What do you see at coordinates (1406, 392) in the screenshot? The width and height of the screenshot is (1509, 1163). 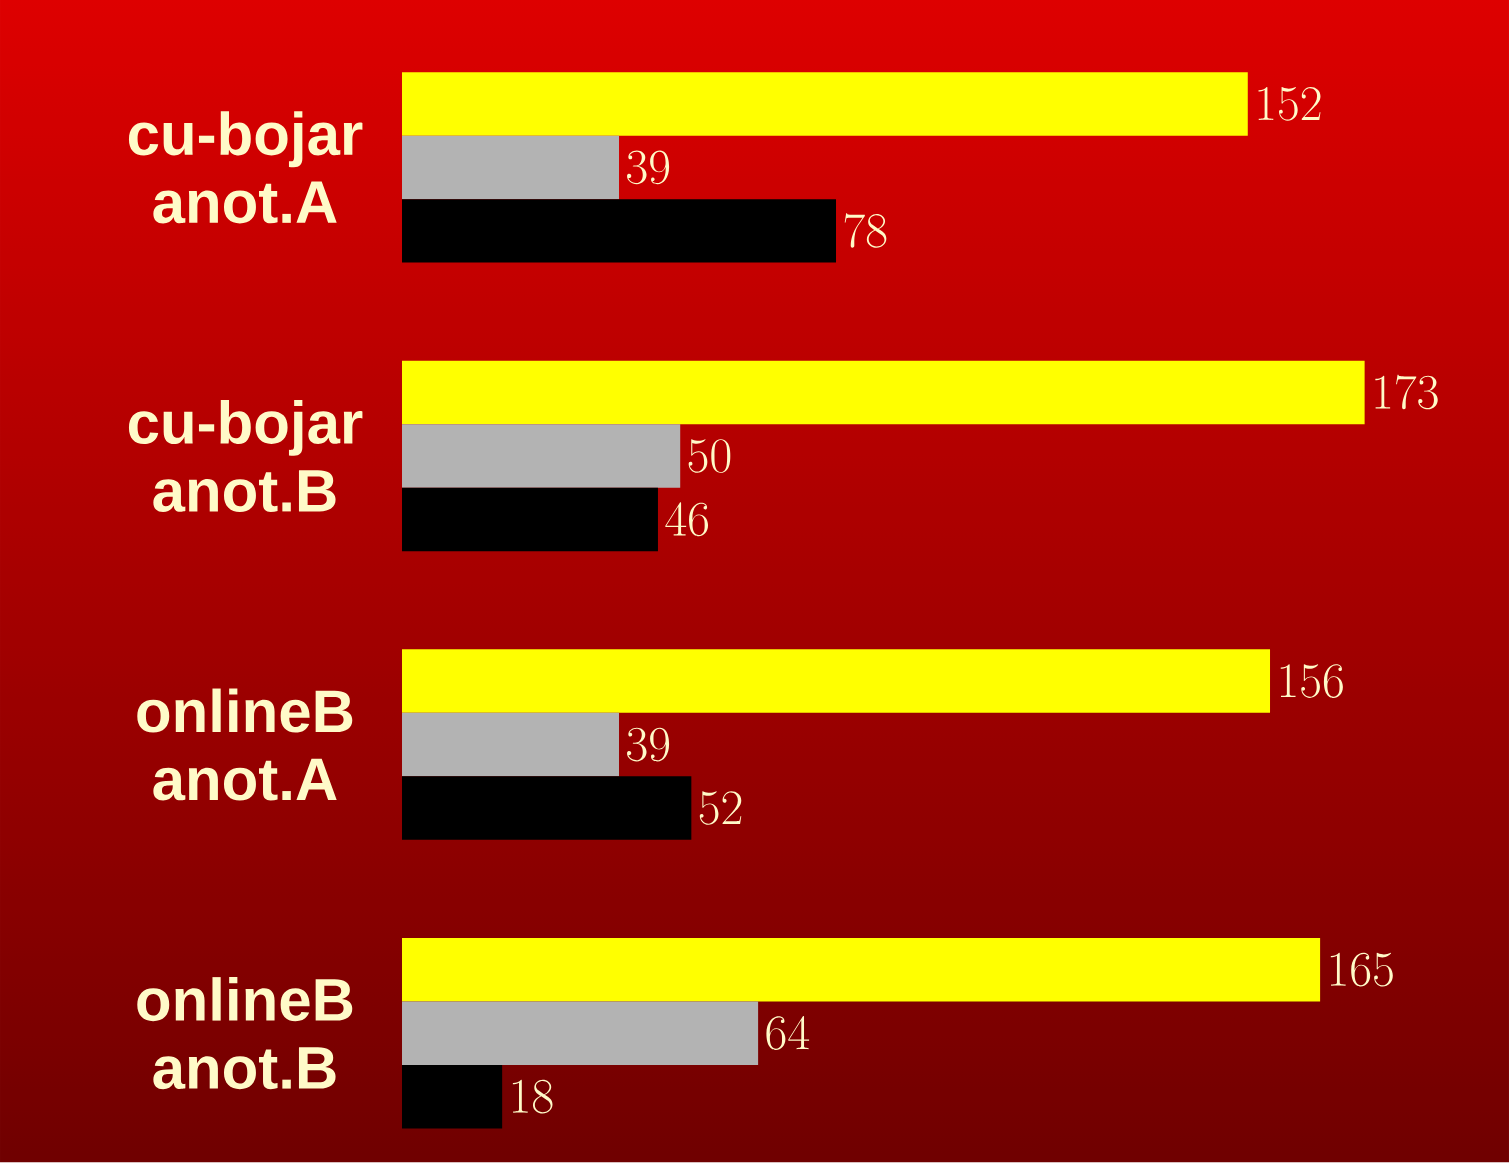 I see `data-label: 173` at bounding box center [1406, 392].